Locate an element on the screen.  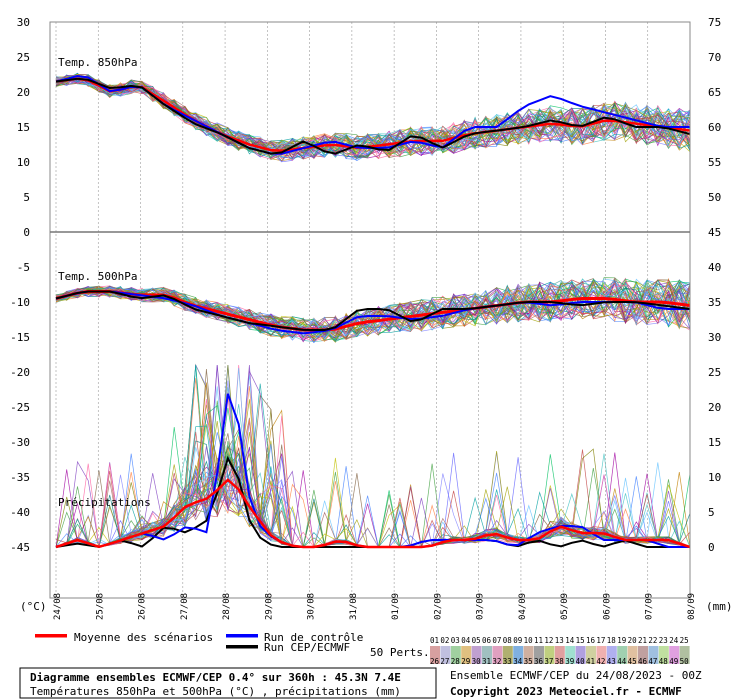
member-label: 39 is located at coordinates (569, 661).